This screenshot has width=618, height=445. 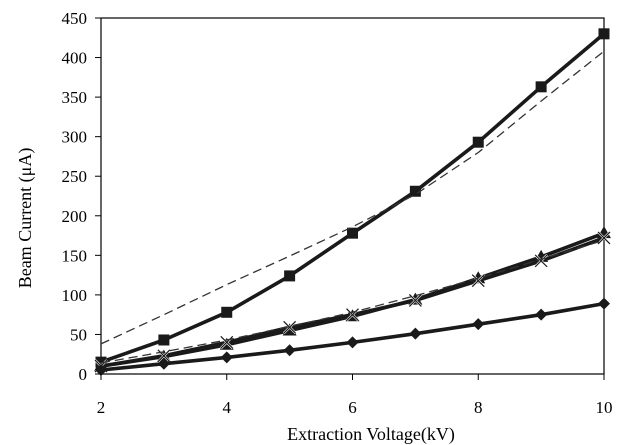 What do you see at coordinates (83, 374) in the screenshot?
I see `y-tick-label: 0` at bounding box center [83, 374].